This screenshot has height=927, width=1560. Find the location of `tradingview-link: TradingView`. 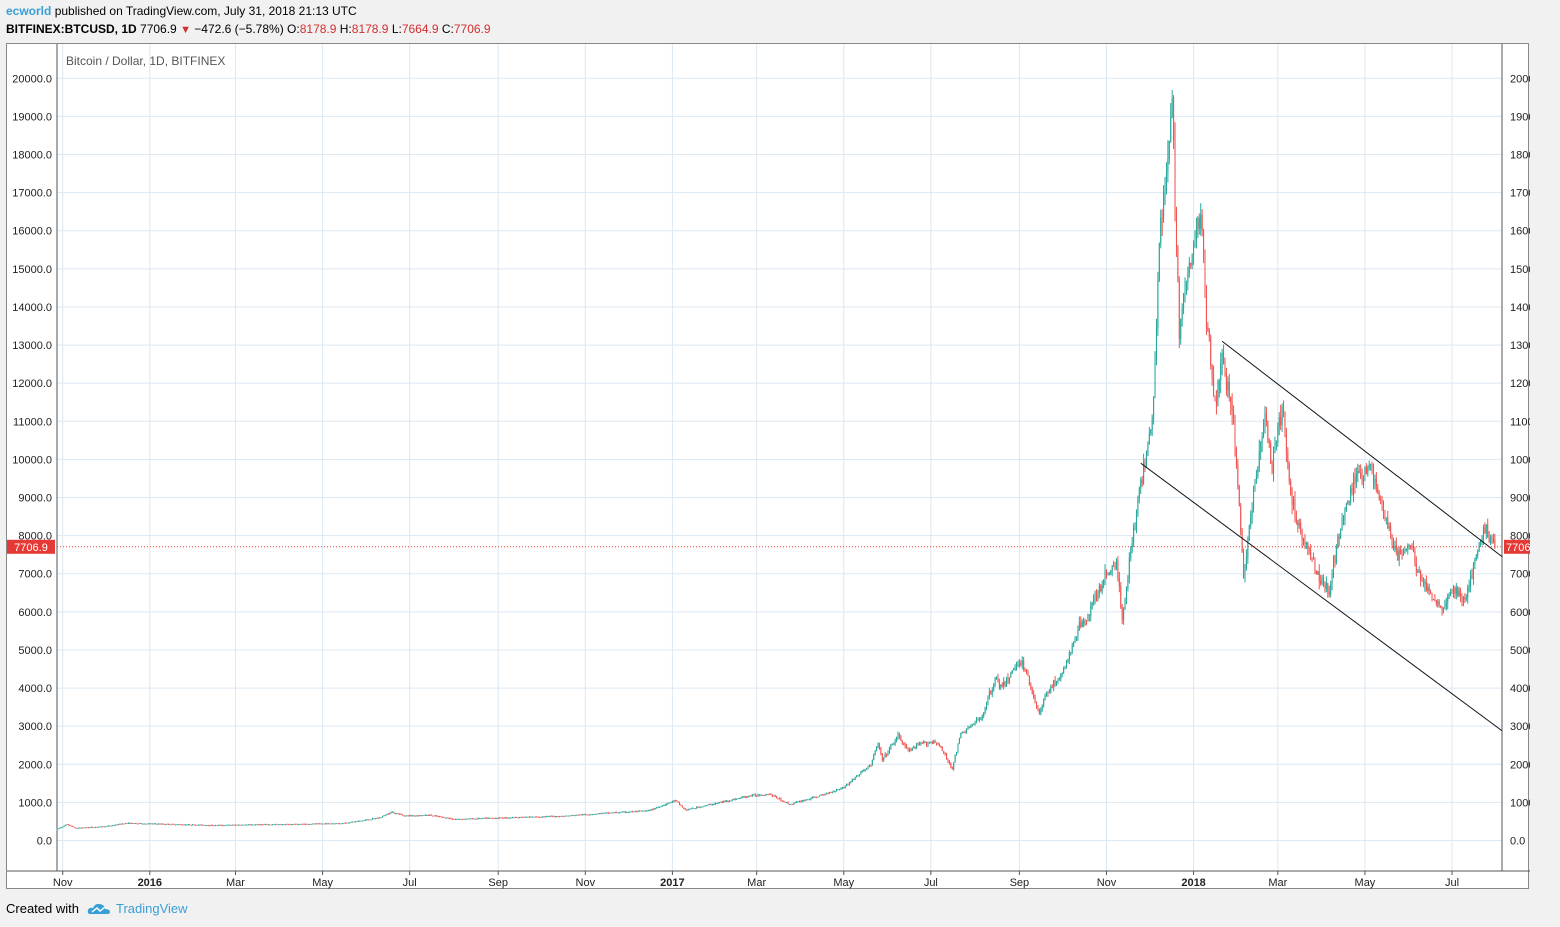

tradingview-link: TradingView is located at coordinates (151, 908).